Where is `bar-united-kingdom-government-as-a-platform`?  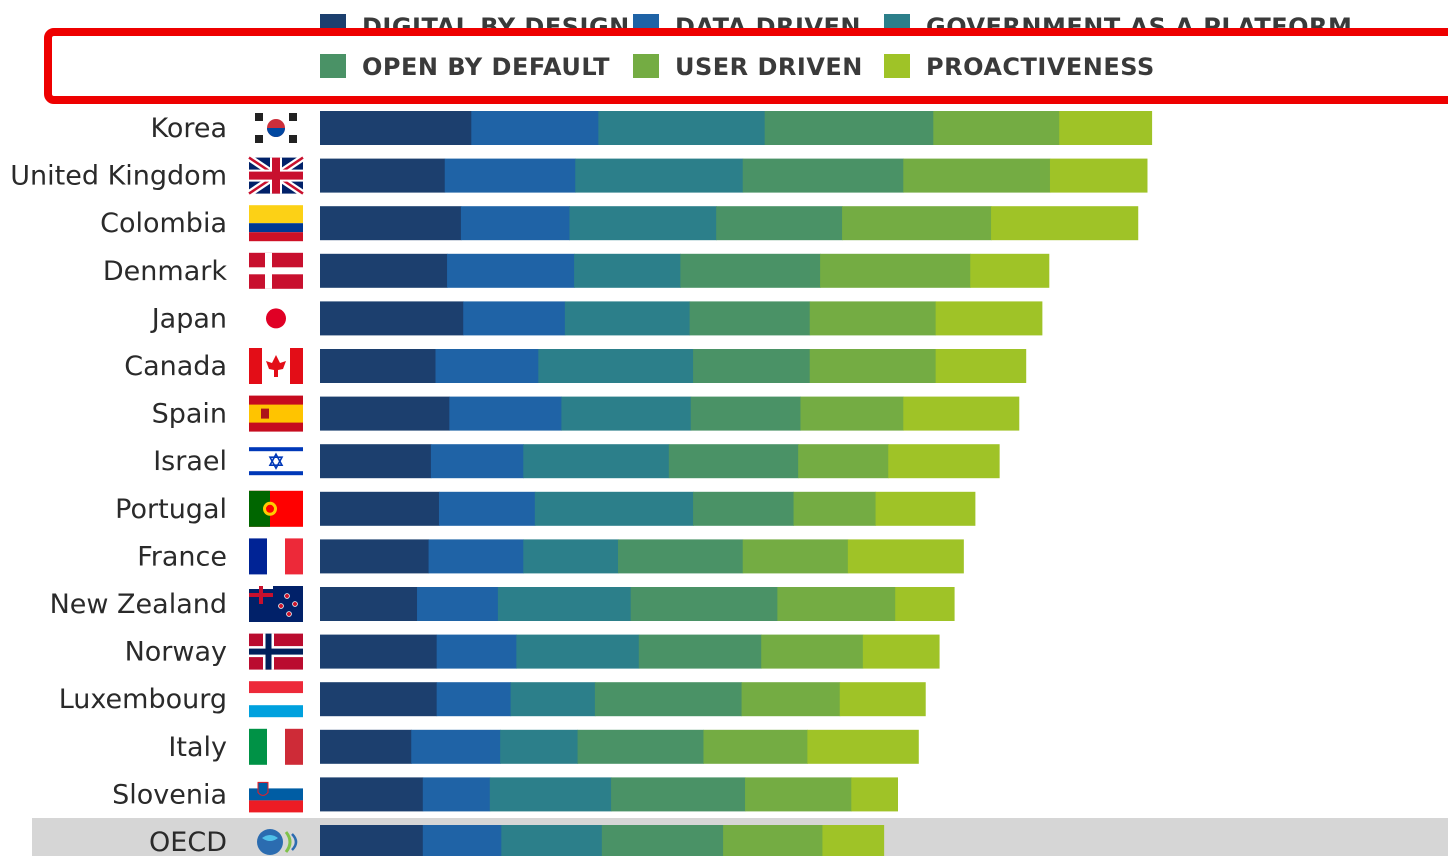
bar-united-kingdom-government-as-a-platform is located at coordinates (659, 175).